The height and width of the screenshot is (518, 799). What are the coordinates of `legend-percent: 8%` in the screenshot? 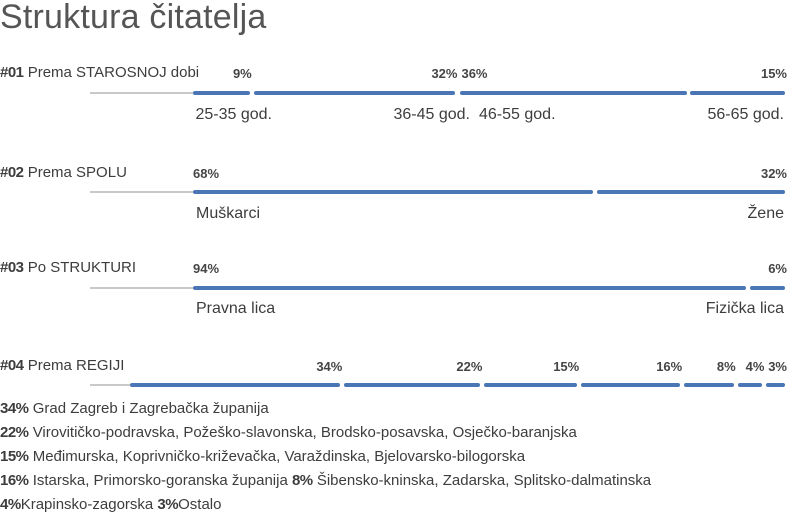 It's located at (302, 480).